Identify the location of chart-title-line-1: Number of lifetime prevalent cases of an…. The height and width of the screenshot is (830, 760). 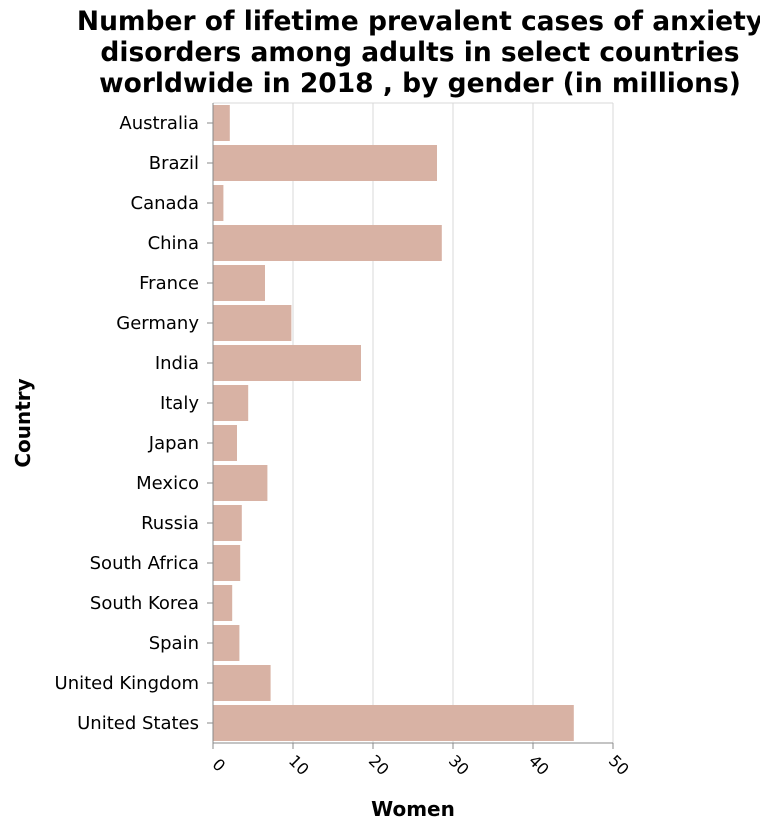
(418, 21).